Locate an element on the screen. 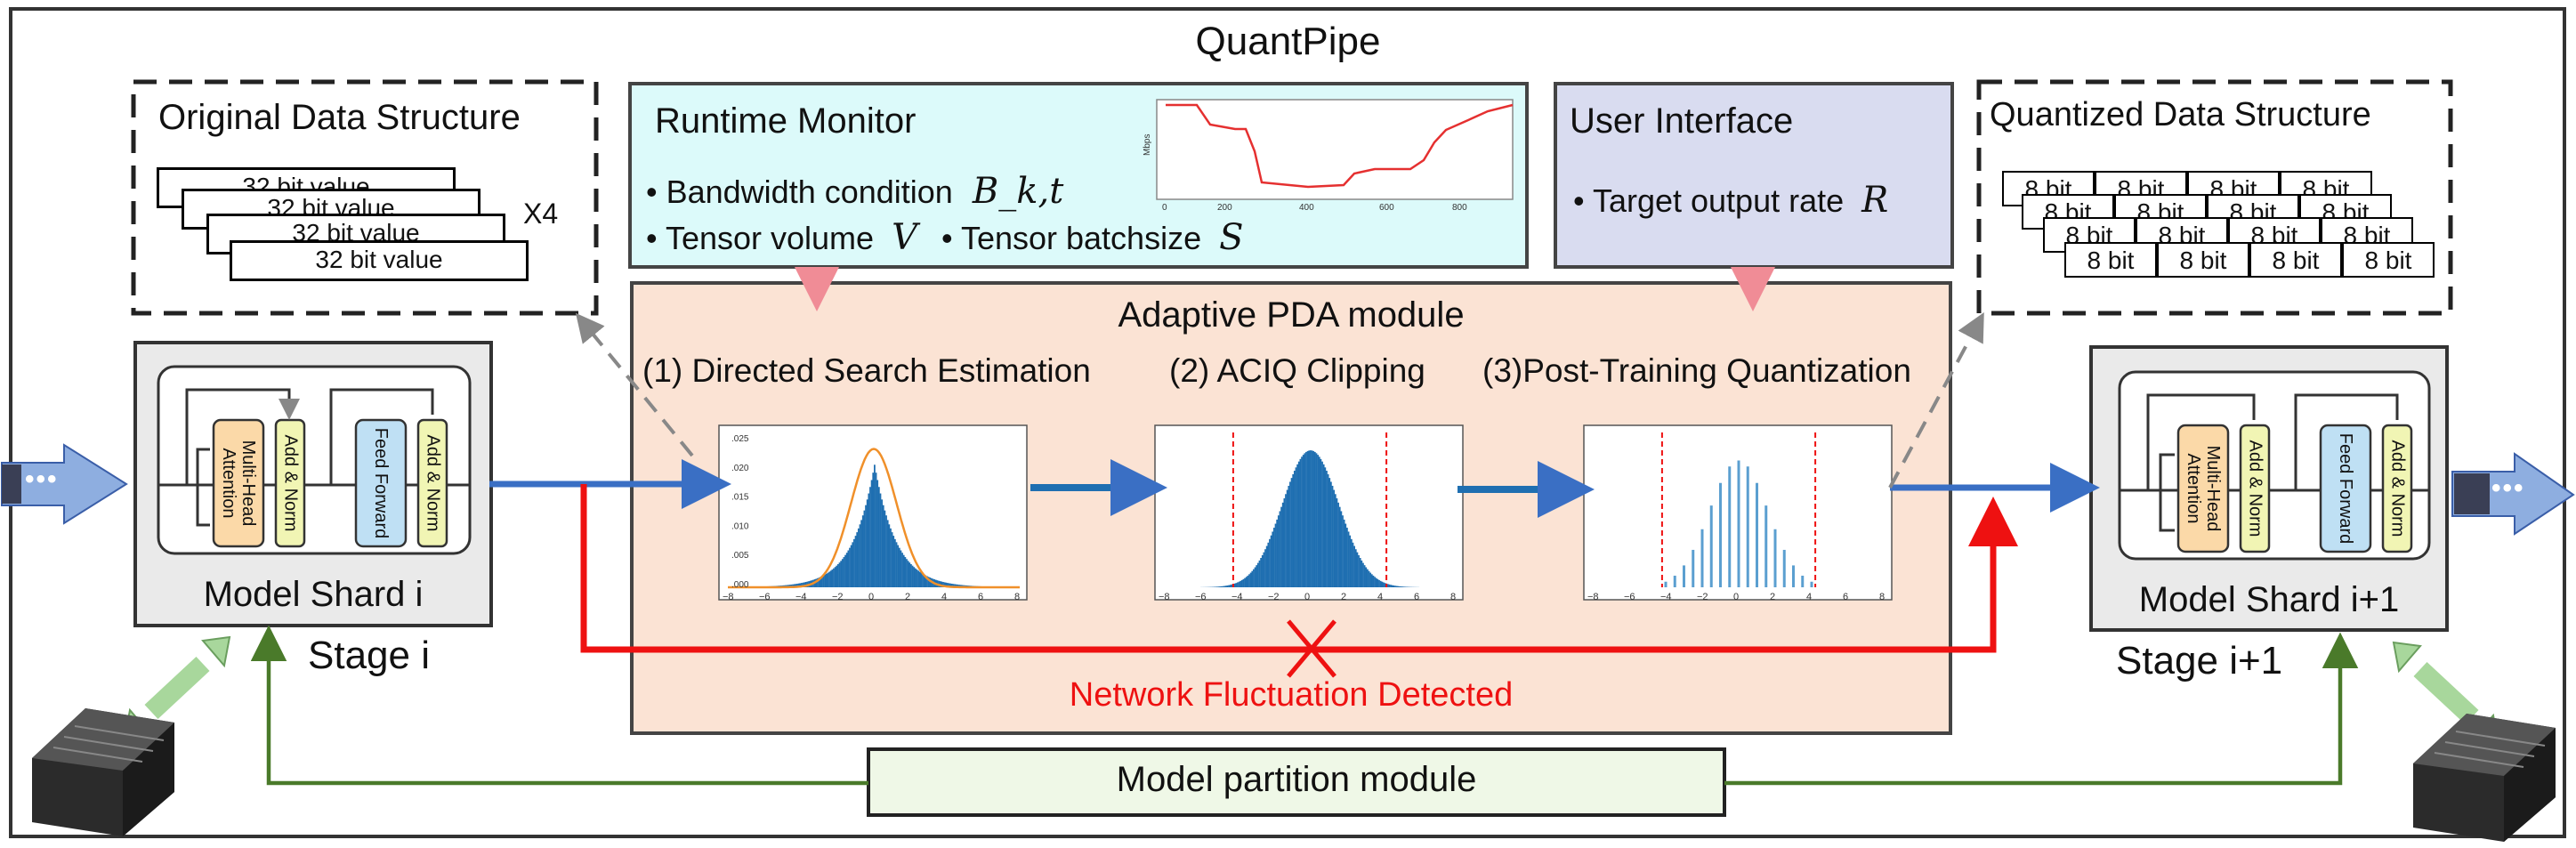 This screenshot has width=2576, height=848. plot1-fit-curve is located at coordinates (874, 518).